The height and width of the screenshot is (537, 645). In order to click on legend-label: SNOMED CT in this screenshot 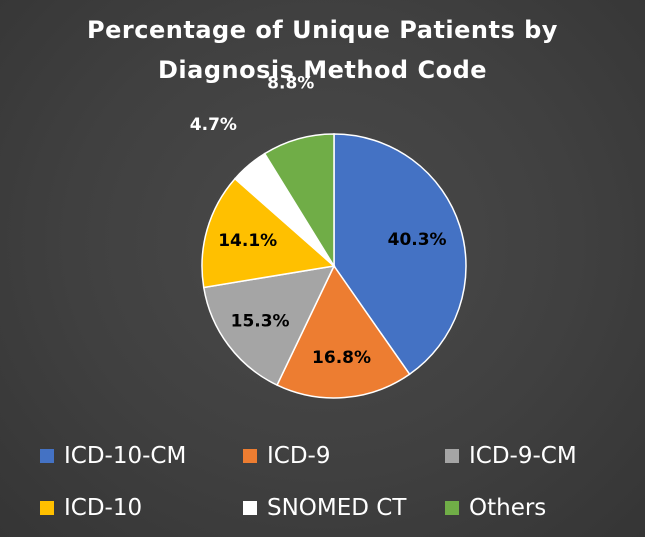, I will do `click(337, 508)`.